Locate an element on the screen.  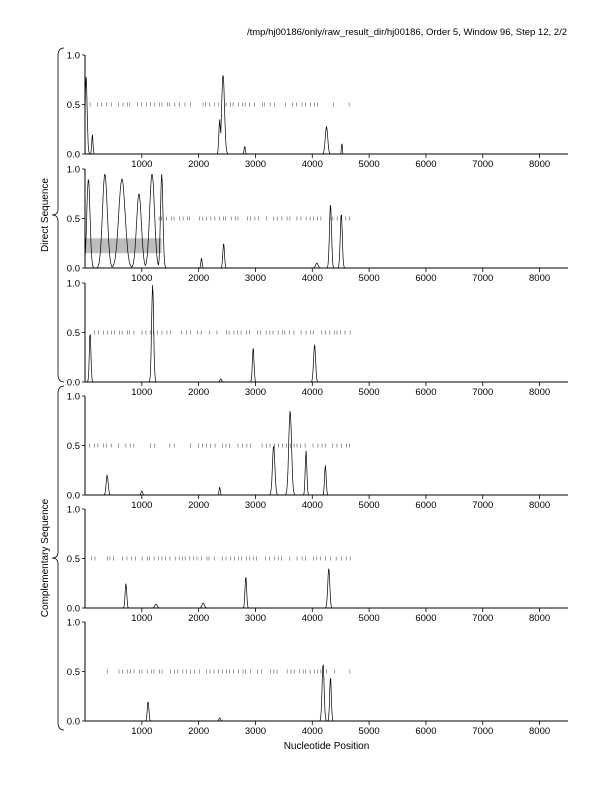
group-label: Complementary Sequence is located at coordinates (45, 557).